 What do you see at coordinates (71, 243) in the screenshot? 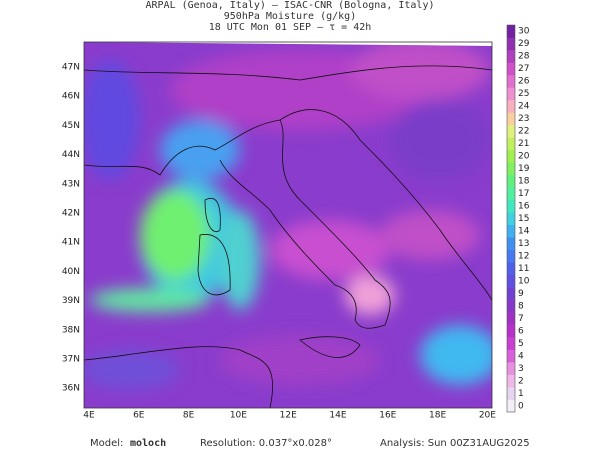
I see `lat-label: 41N` at bounding box center [71, 243].